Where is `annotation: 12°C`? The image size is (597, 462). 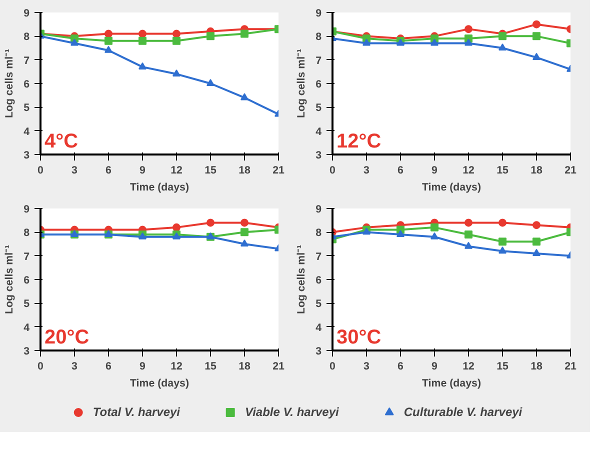
annotation: 12°C is located at coordinates (359, 141).